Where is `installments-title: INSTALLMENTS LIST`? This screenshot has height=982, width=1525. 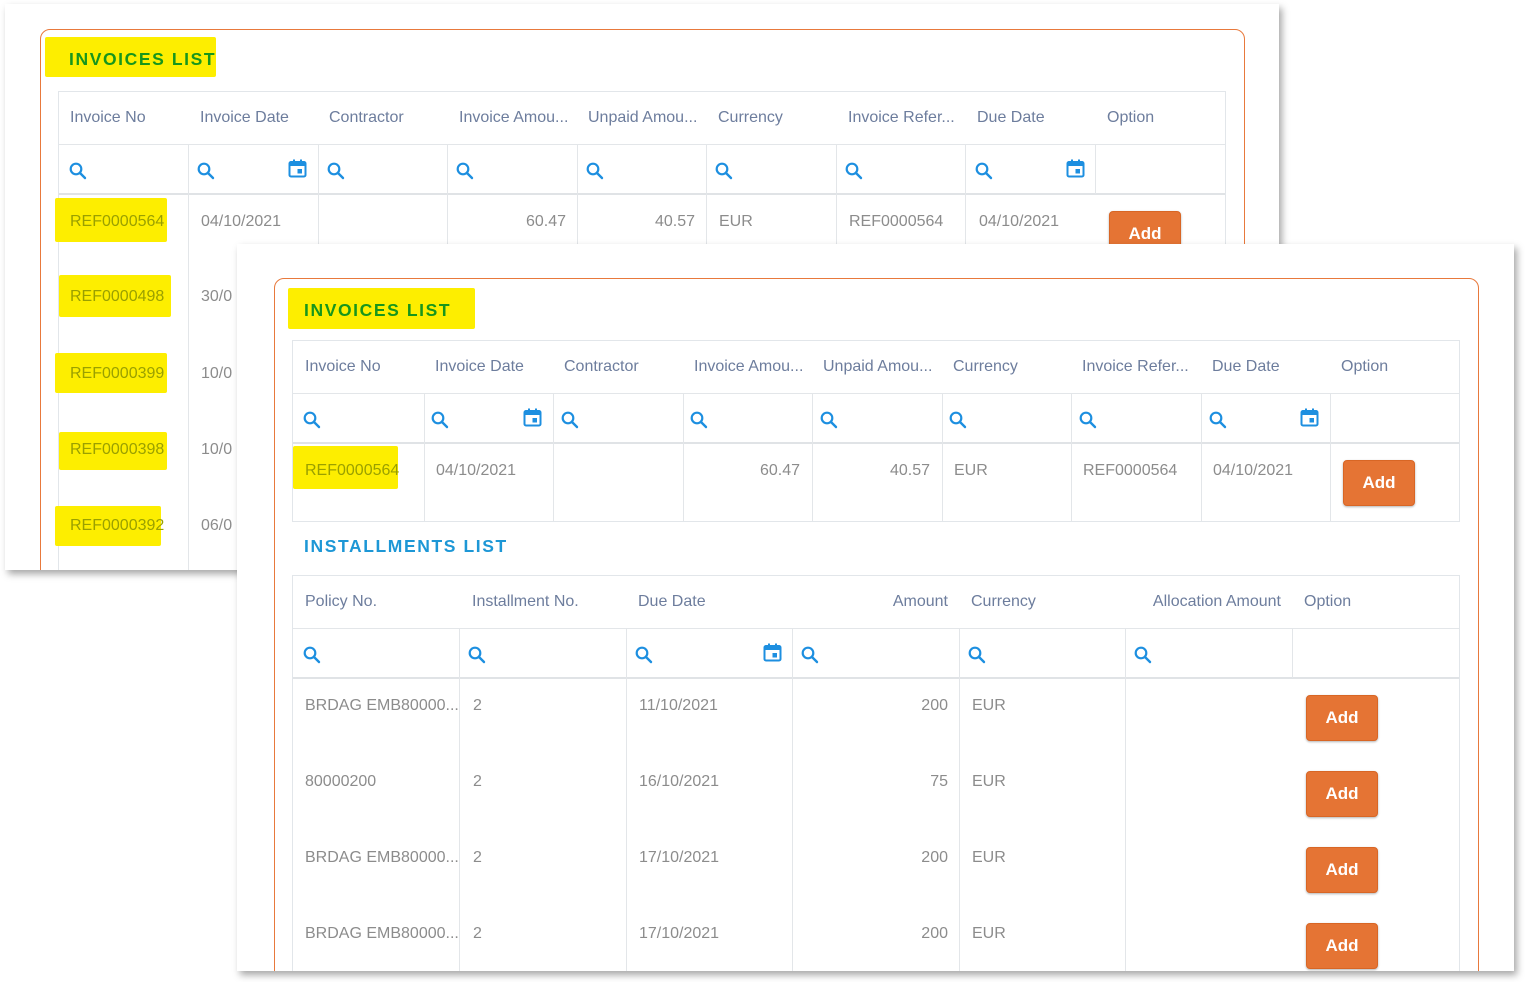
installments-title: INSTALLMENTS LIST is located at coordinates (406, 546).